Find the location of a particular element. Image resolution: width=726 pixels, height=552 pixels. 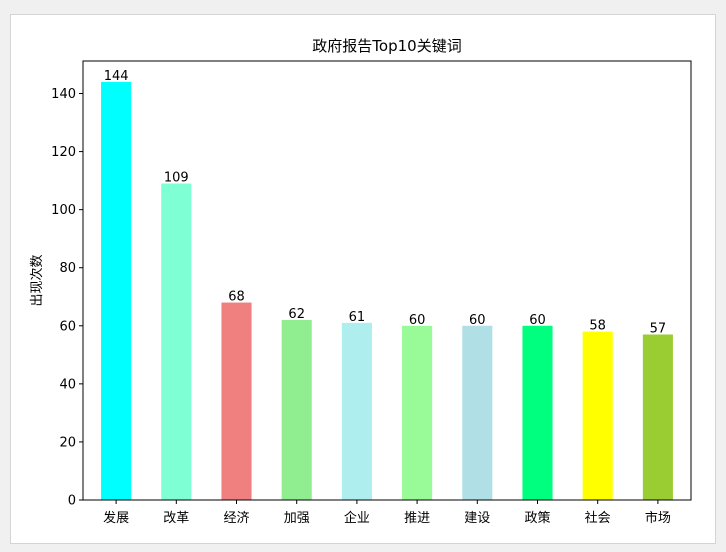

x-tick-label: 市场 is located at coordinates (658, 518).